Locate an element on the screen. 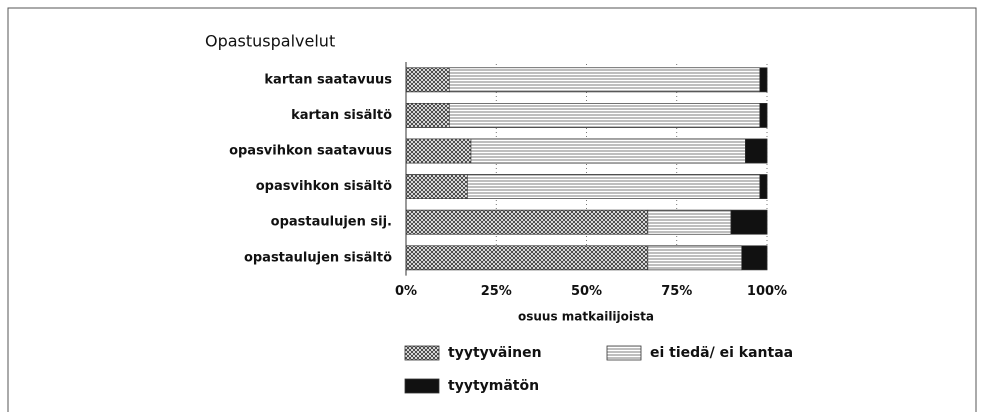 This screenshot has width=985, height=412. y-tick-label: opasvihkon saatavuus is located at coordinates (310, 151).